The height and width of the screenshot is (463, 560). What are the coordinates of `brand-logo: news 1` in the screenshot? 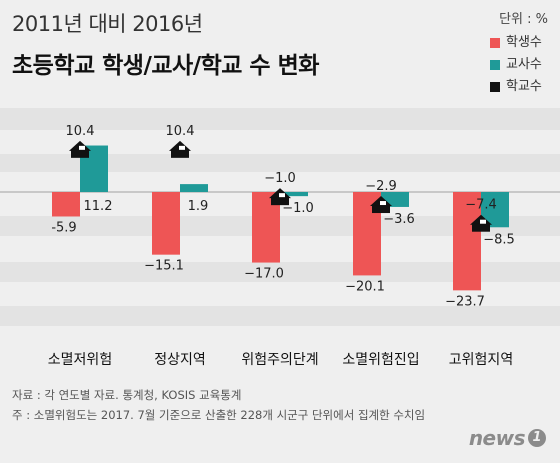 It's located at (507, 438).